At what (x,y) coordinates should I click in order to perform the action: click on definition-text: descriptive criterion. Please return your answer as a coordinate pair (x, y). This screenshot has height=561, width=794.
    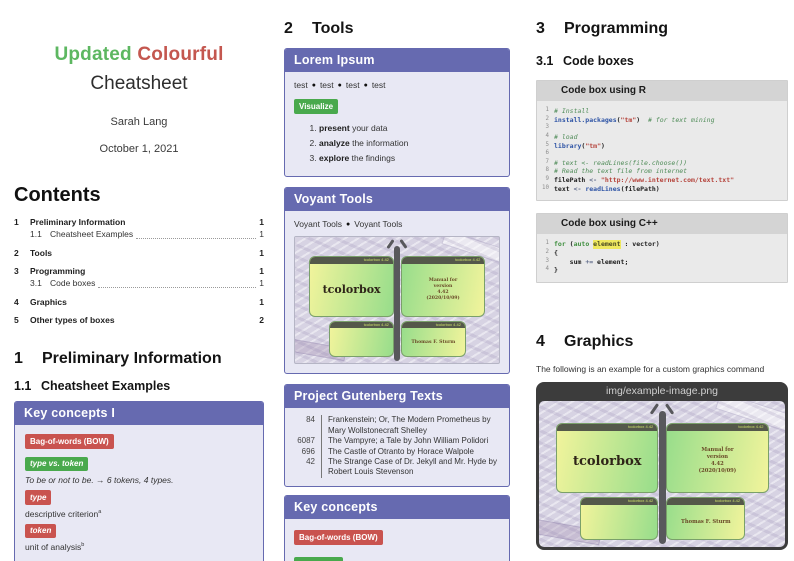
    Looking at the image, I should click on (62, 513).